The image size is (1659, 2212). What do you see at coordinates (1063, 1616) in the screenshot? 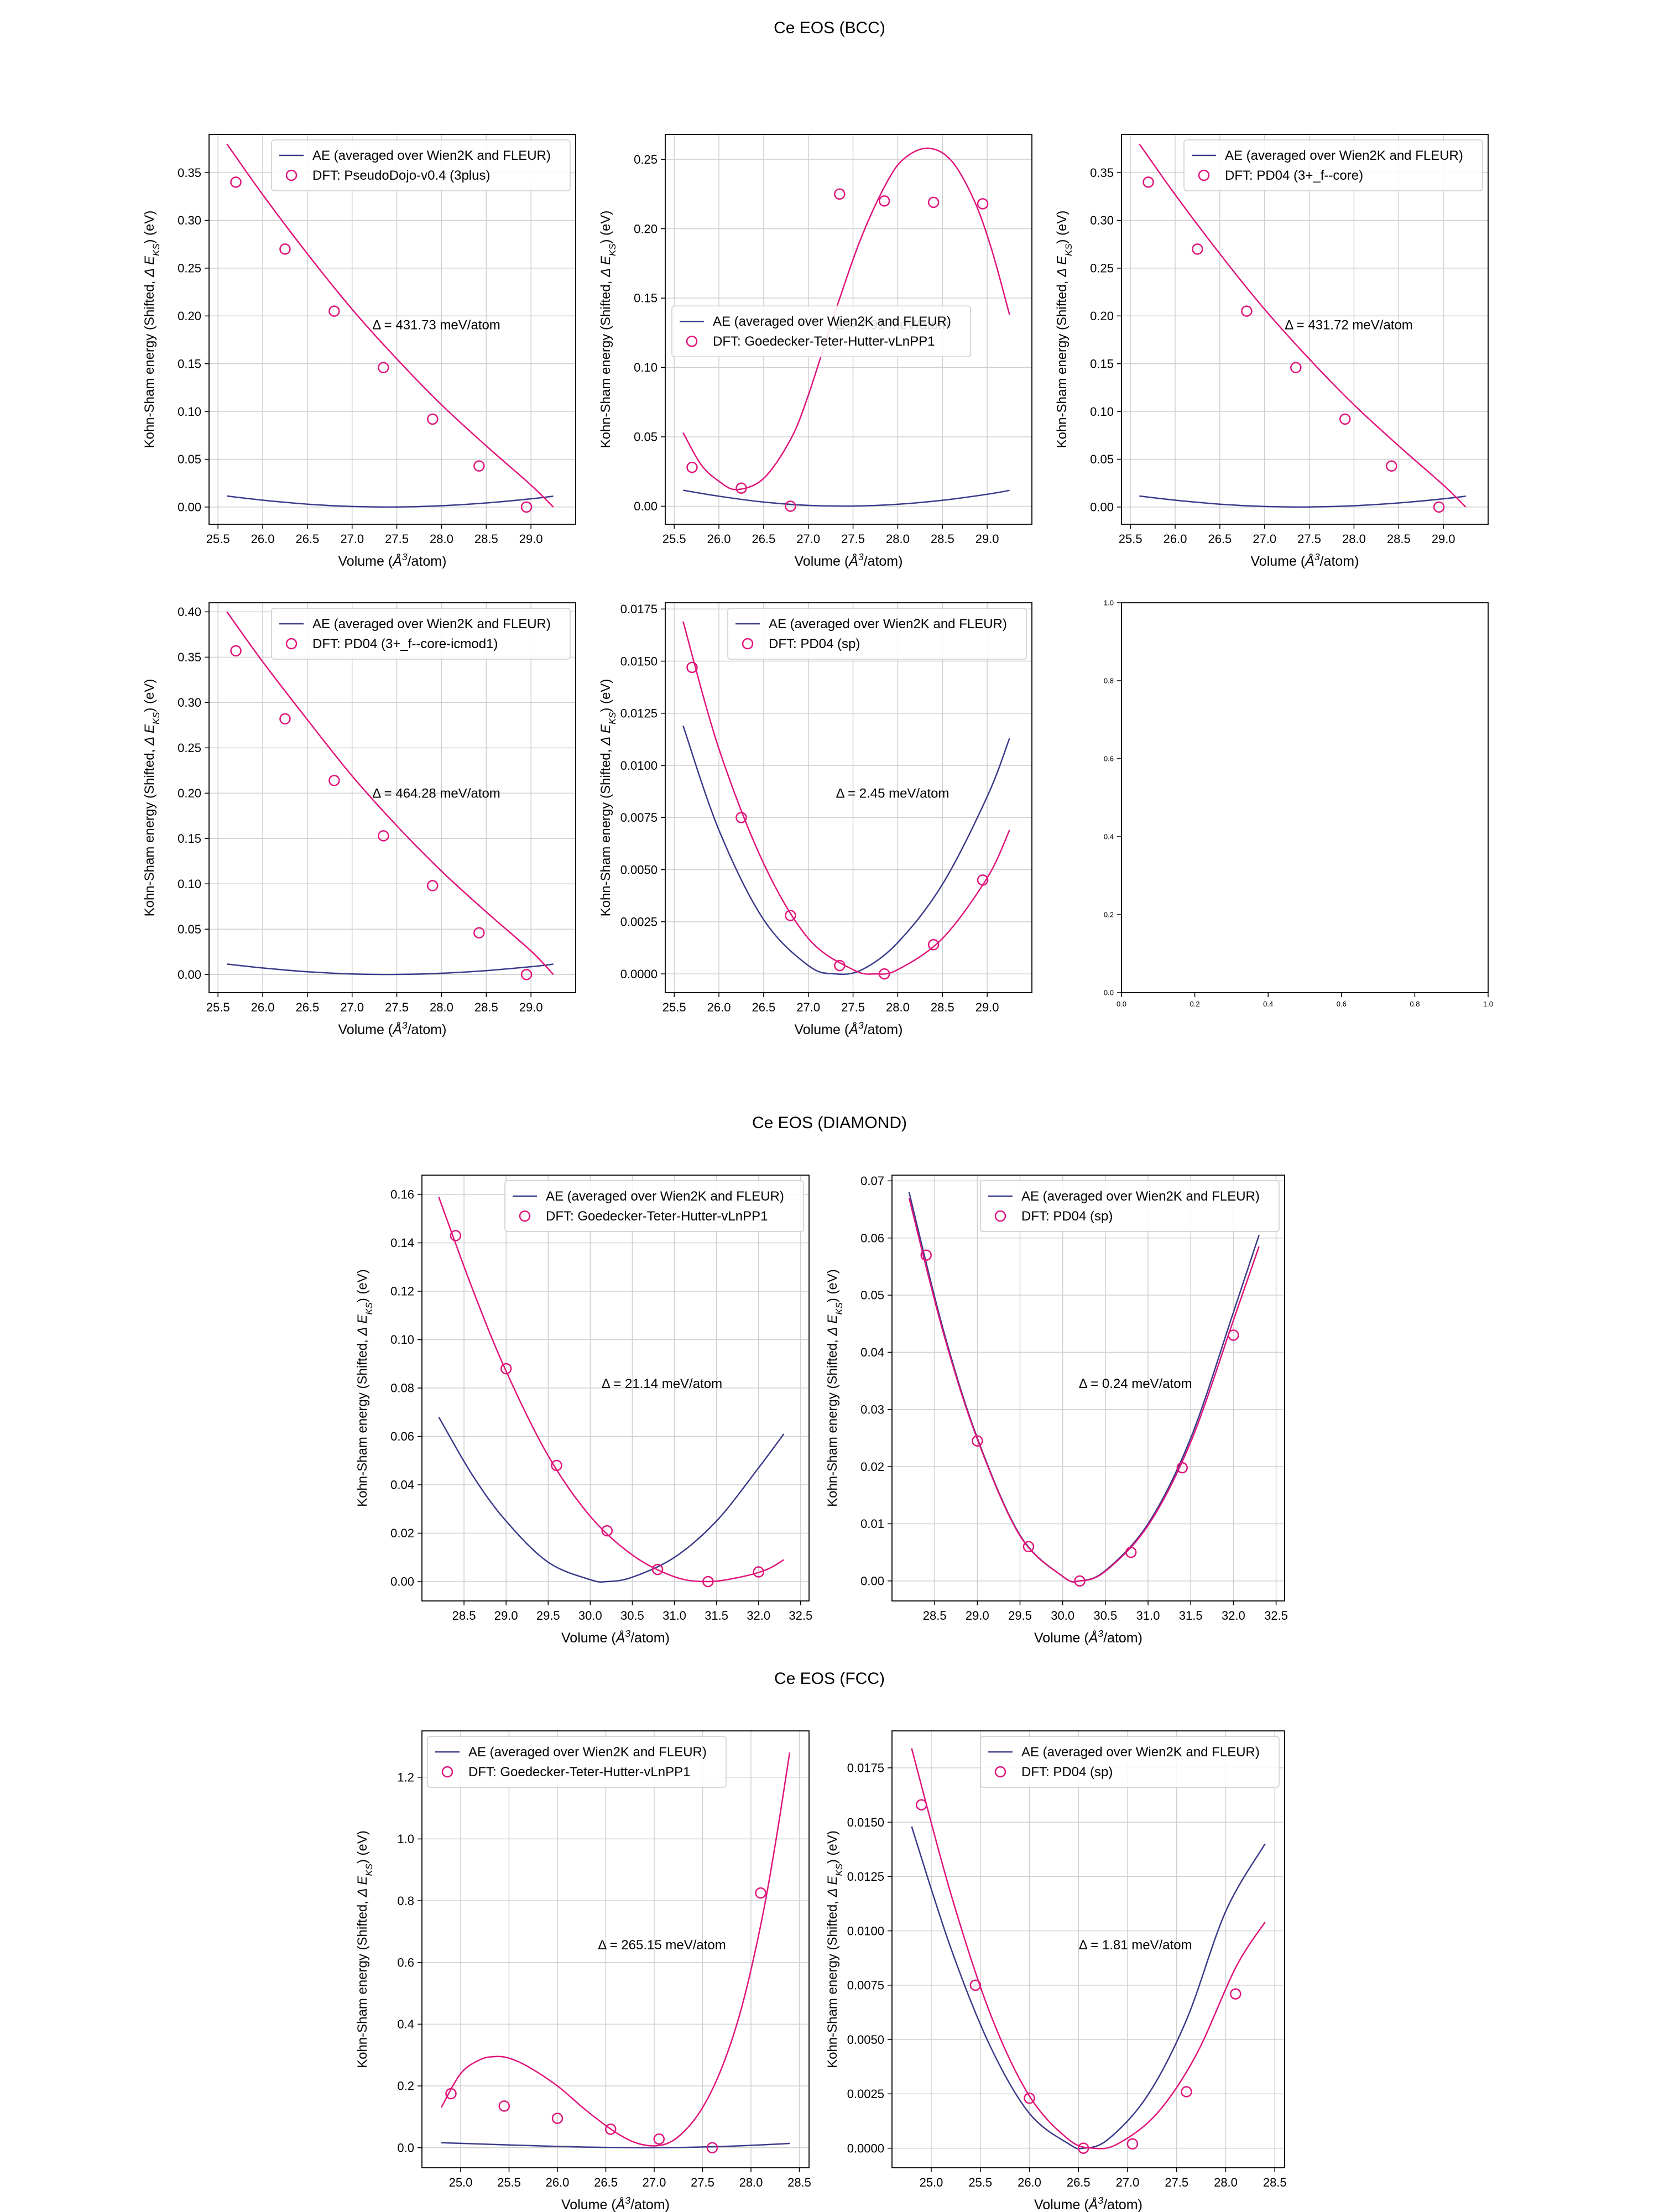
I see `x-tick-label: 30.0` at bounding box center [1063, 1616].